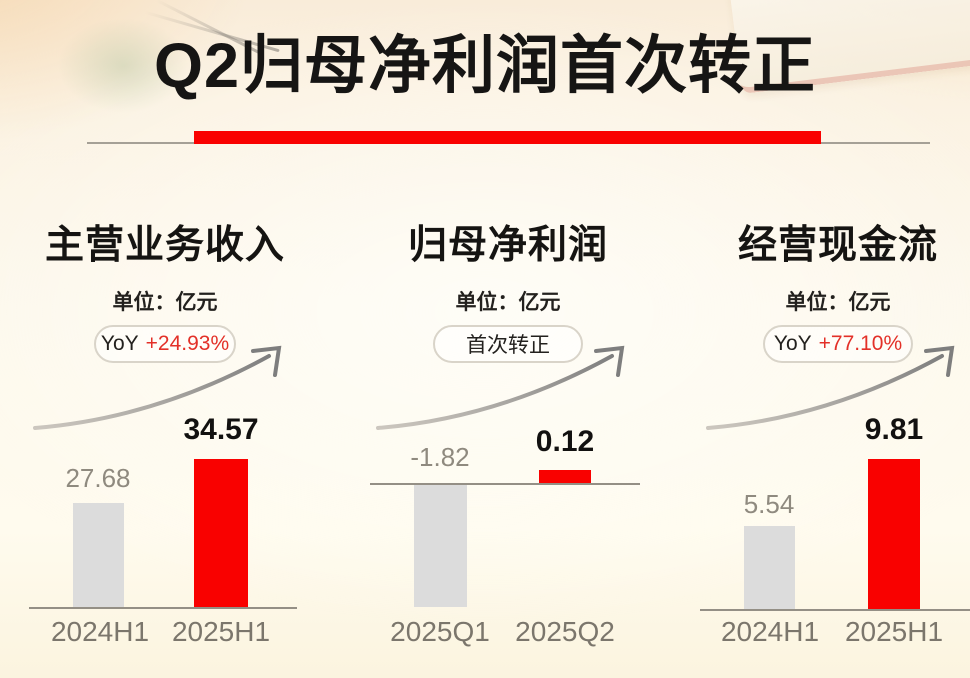 The height and width of the screenshot is (678, 970). What do you see at coordinates (505, 484) in the screenshot?
I see `zero-line` at bounding box center [505, 484].